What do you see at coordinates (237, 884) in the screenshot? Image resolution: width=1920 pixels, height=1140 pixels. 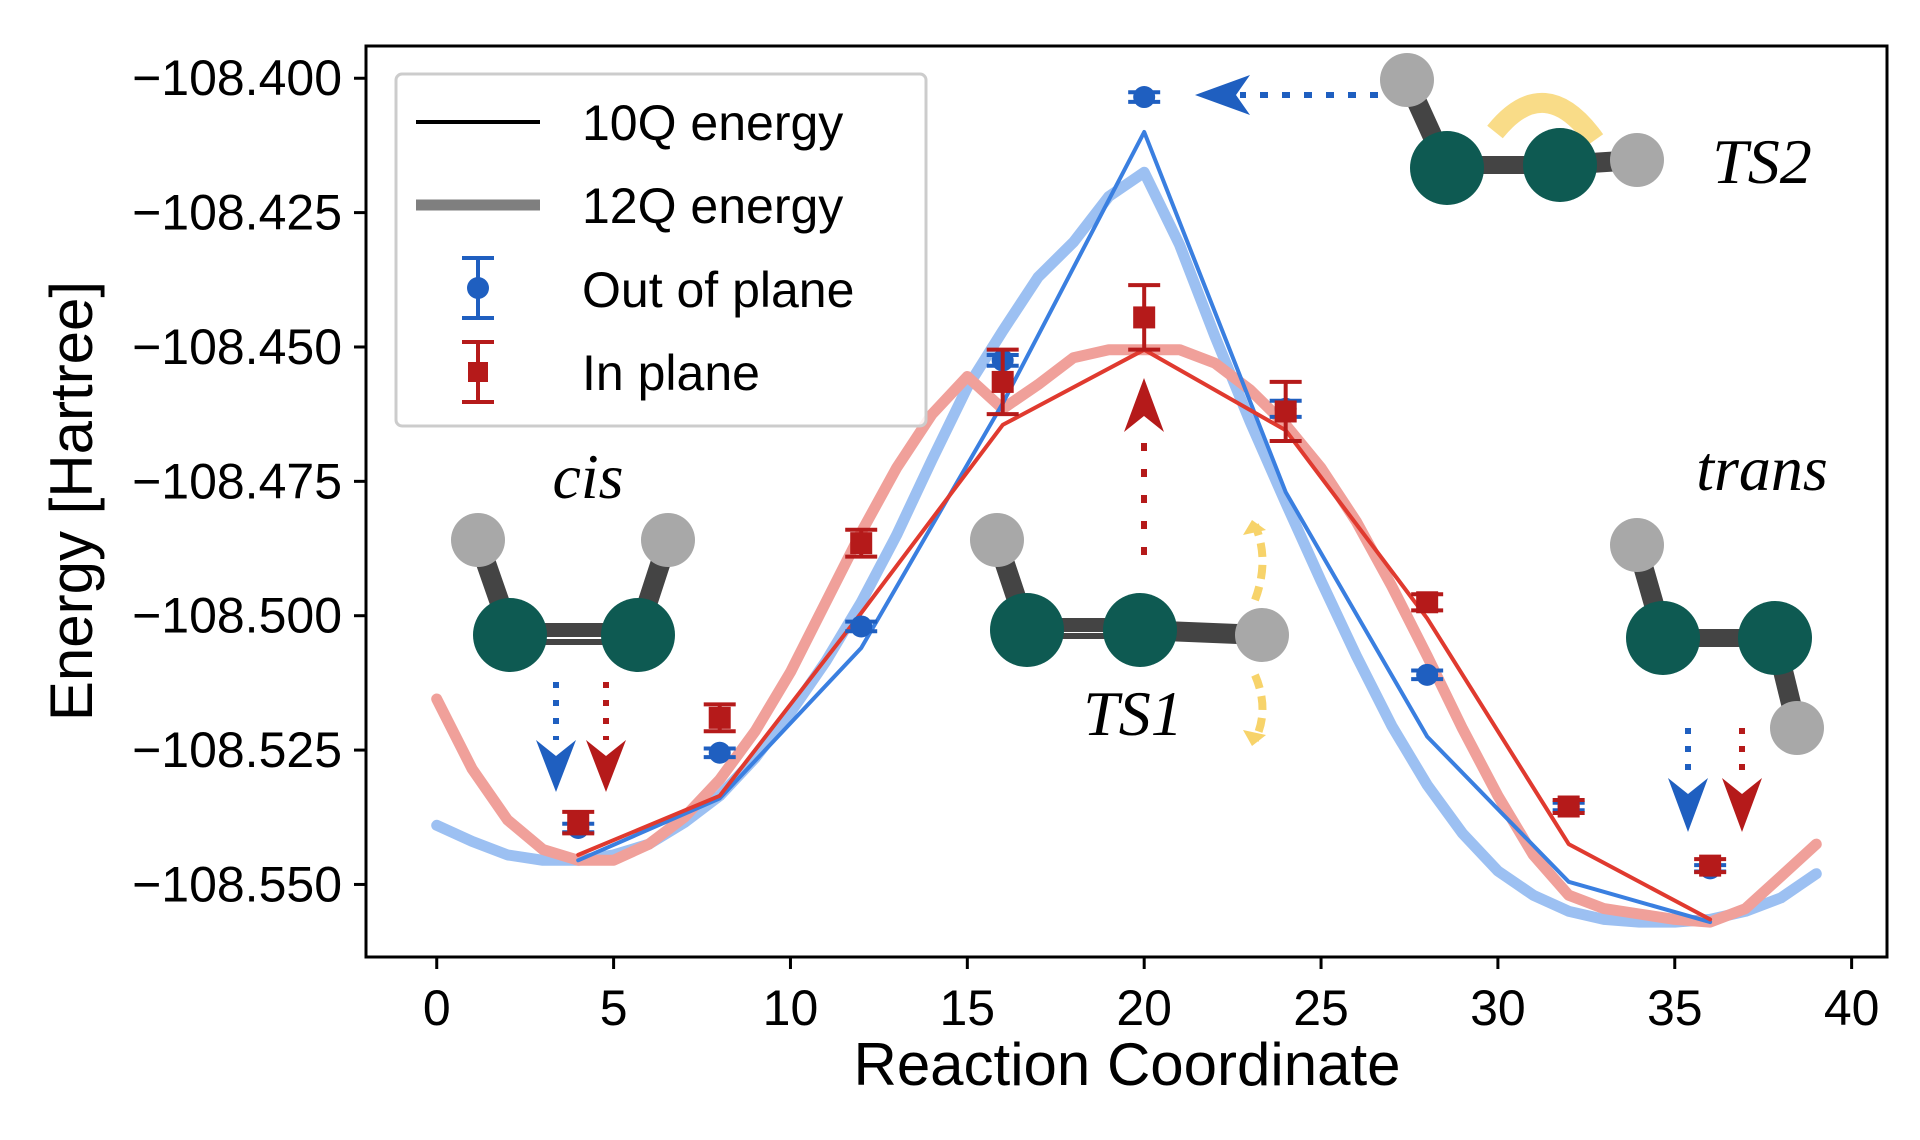 I see `y-tick-label: −108.550` at bounding box center [237, 884].